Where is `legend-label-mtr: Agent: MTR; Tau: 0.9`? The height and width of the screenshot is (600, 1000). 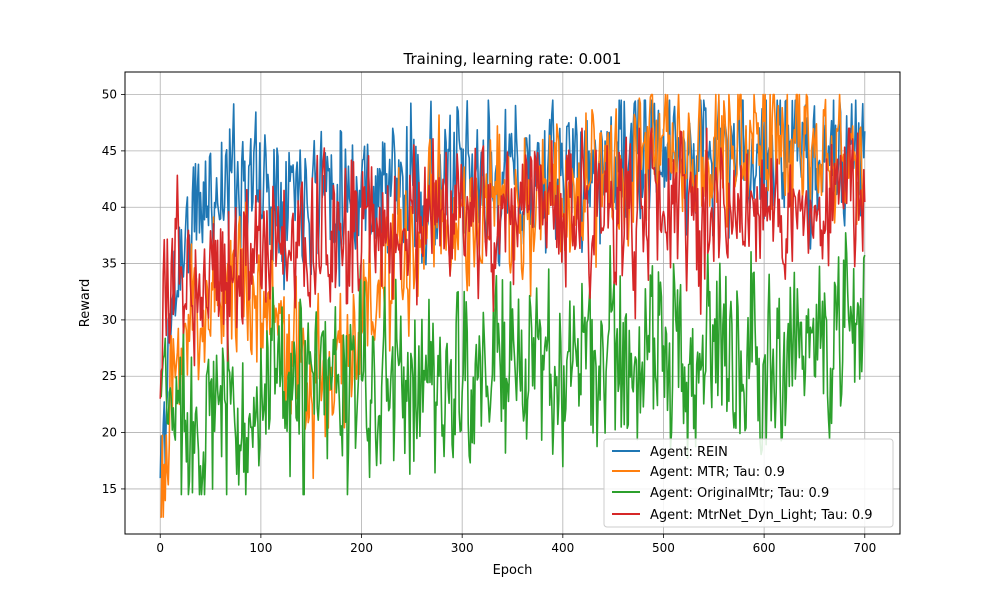 legend-label-mtr: Agent: MTR; Tau: 0.9 is located at coordinates (717, 472).